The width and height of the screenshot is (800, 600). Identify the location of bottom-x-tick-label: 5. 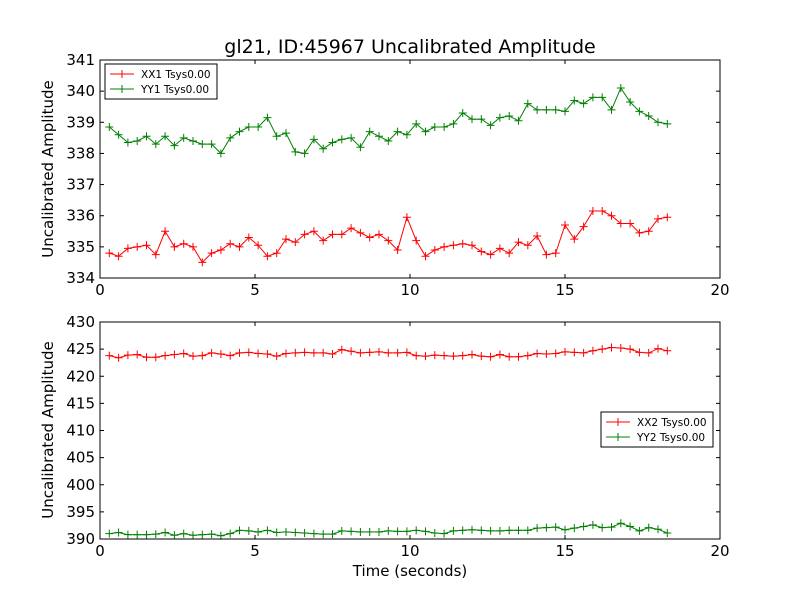
(255, 551).